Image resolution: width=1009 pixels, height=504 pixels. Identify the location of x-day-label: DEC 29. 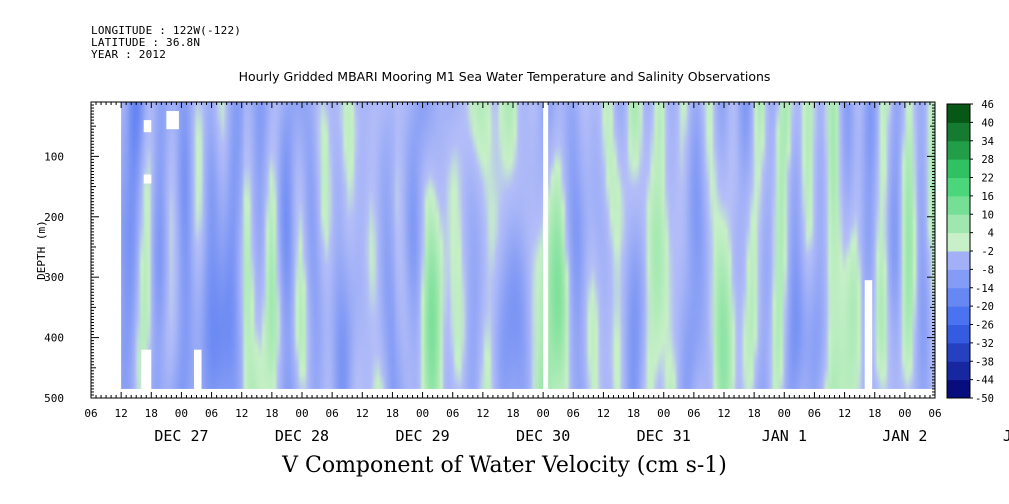
(422, 436).